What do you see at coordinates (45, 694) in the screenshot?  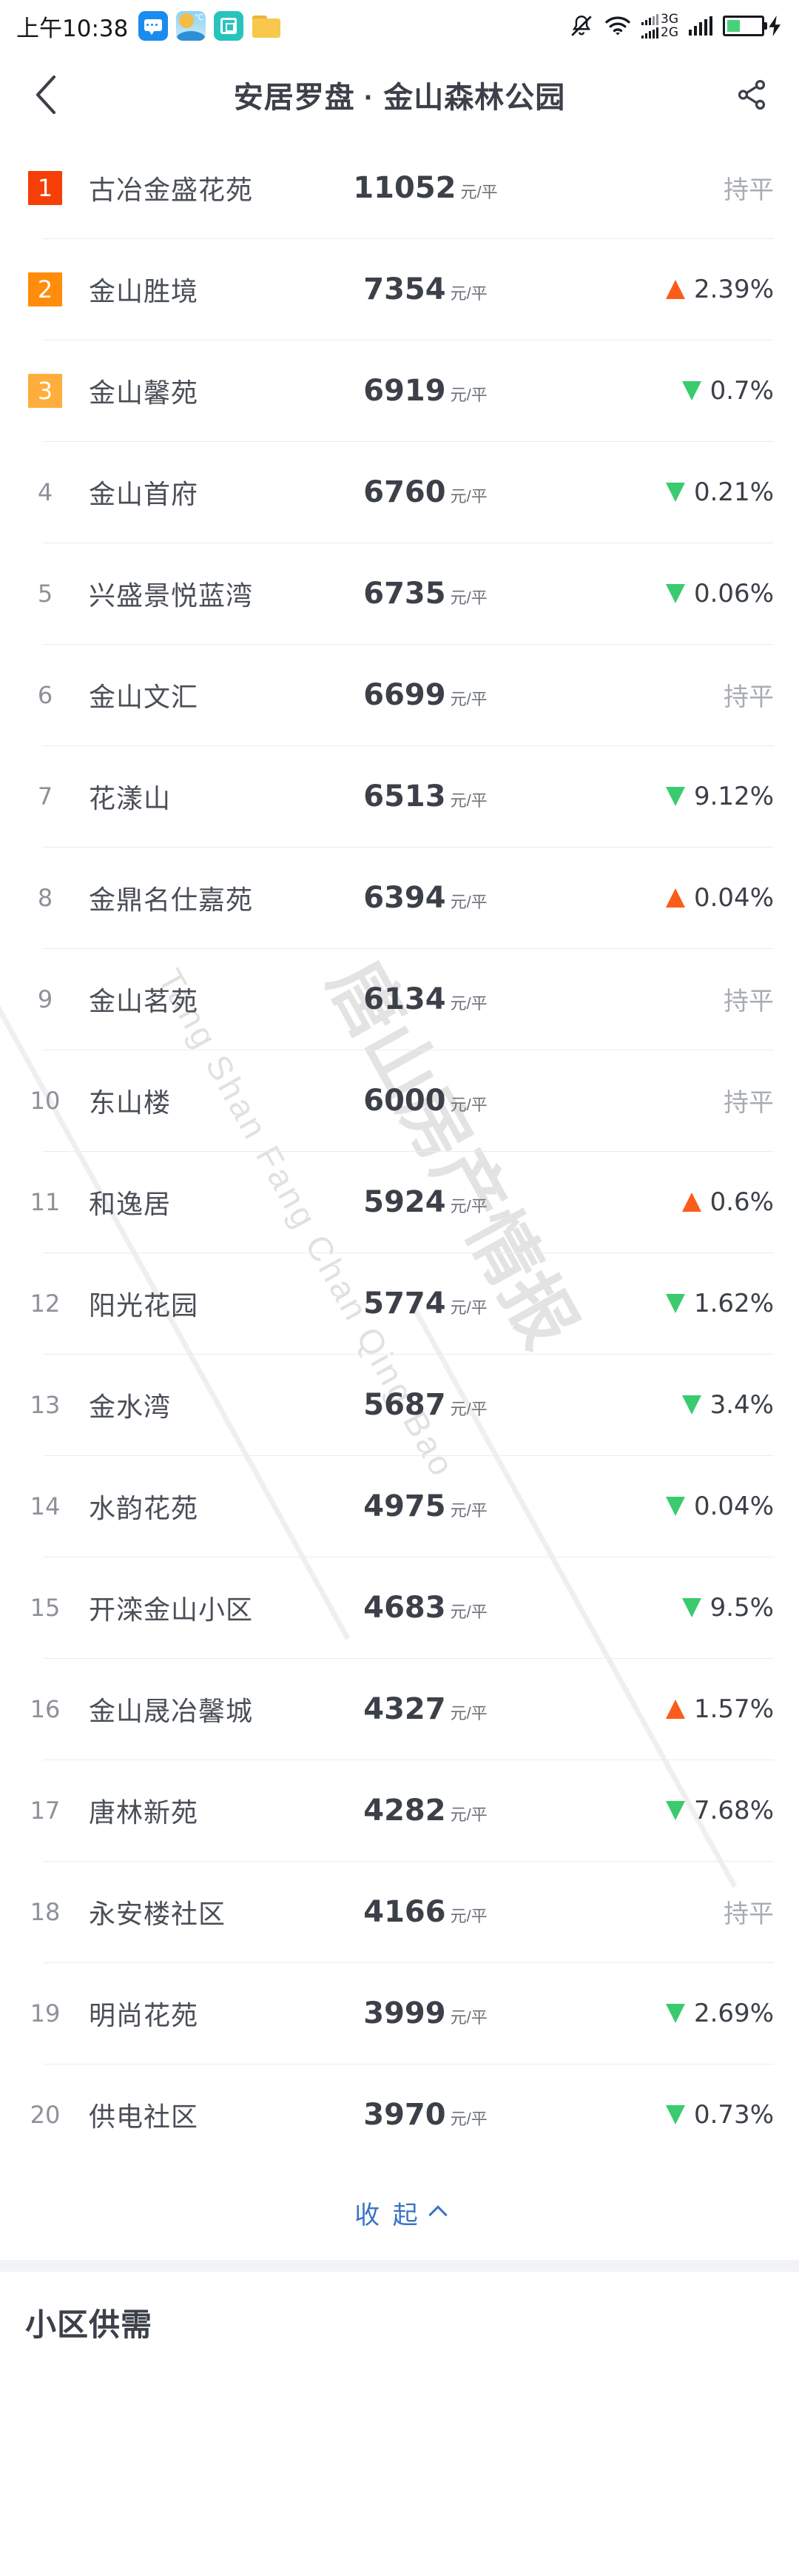 I see `rank-badge: 6` at bounding box center [45, 694].